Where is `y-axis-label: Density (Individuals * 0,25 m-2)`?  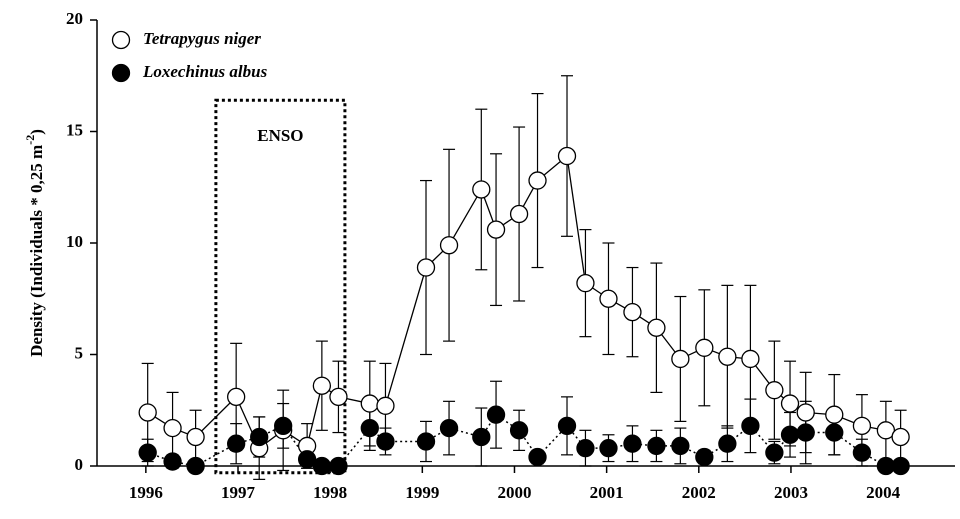 y-axis-label: Density (Individuals * 0,25 m-2) is located at coordinates (34, 243).